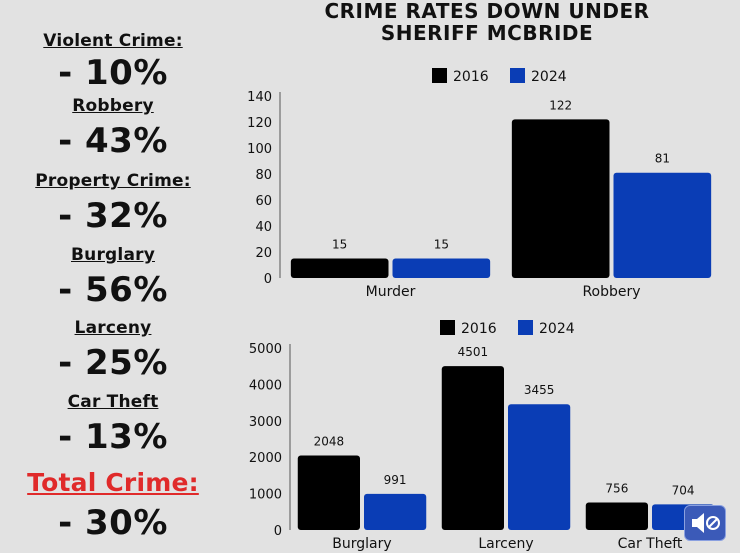  I want to click on data-label: 4501, so click(473, 352).